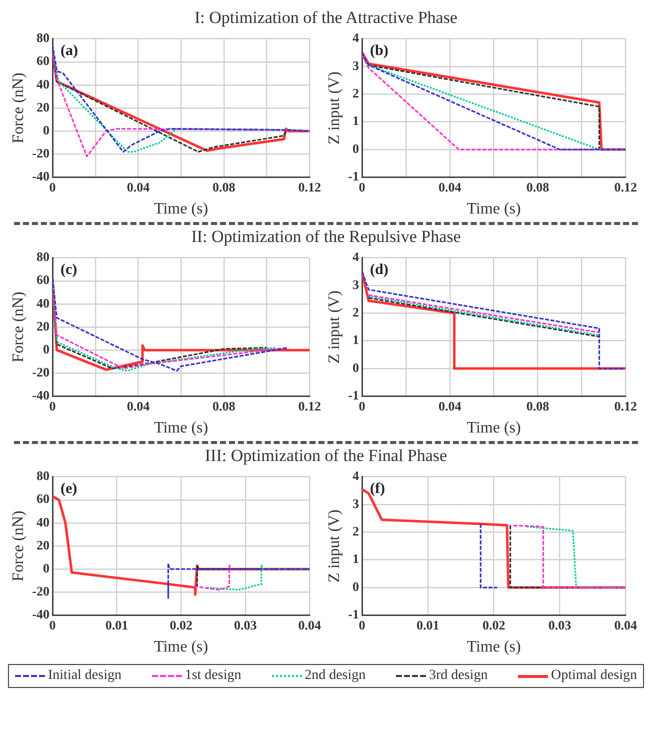 Image resolution: width=652 pixels, height=748 pixels. What do you see at coordinates (378, 489) in the screenshot?
I see `annotation: (f)` at bounding box center [378, 489].